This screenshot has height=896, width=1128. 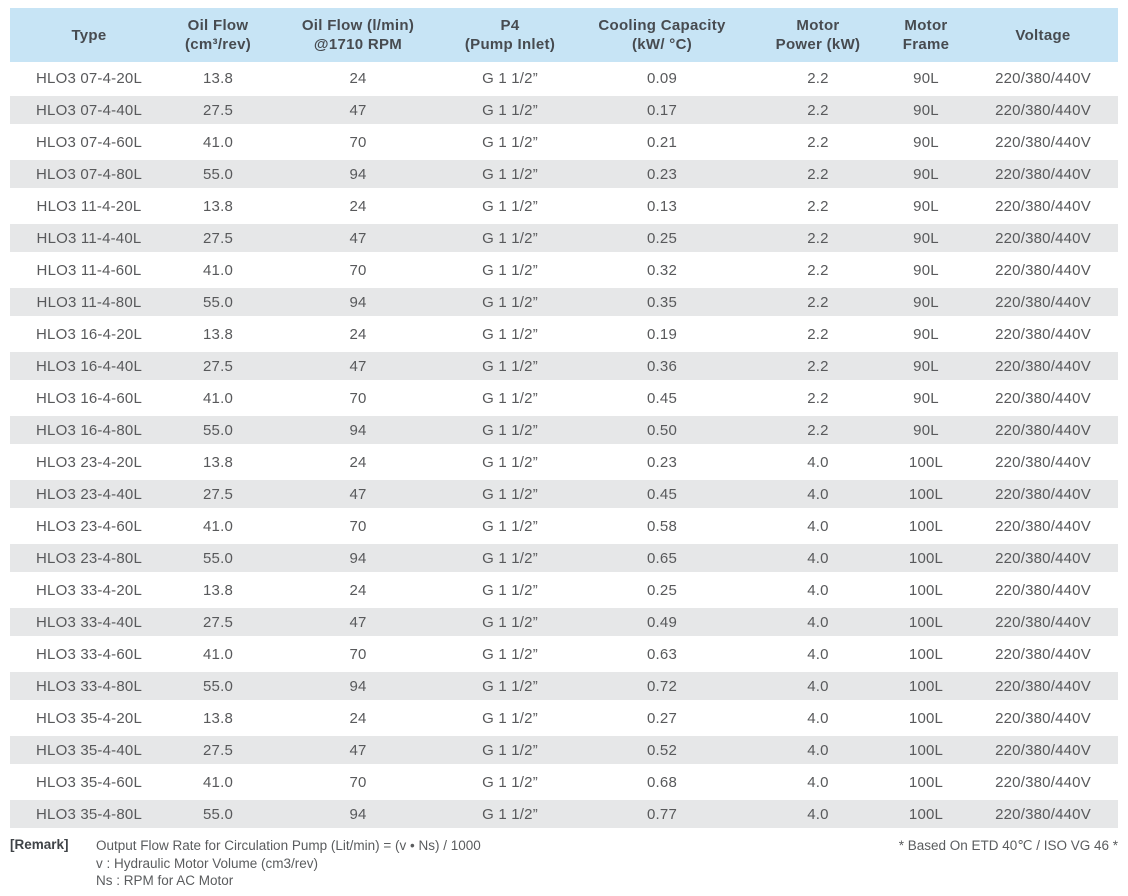 What do you see at coordinates (165, 880) in the screenshot?
I see `remark-line: Ns : RPM for AC Motor` at bounding box center [165, 880].